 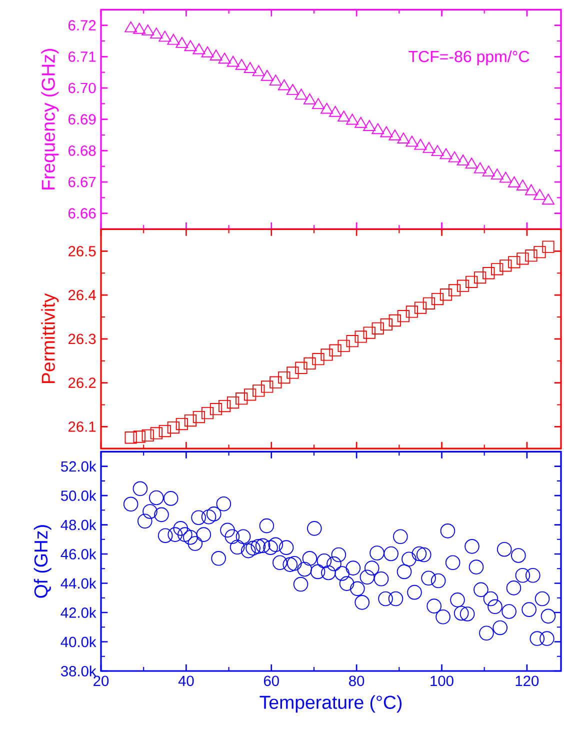 I want to click on y-tick-label: 6.71, so click(x=82, y=56).